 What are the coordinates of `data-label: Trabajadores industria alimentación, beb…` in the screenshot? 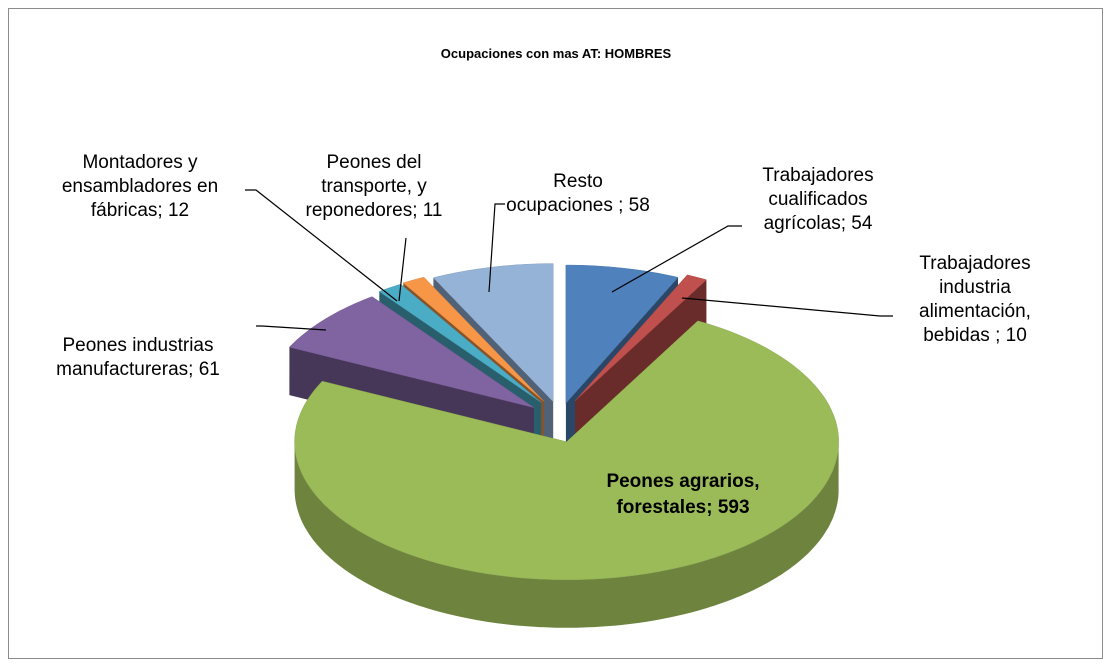 It's located at (975, 299).